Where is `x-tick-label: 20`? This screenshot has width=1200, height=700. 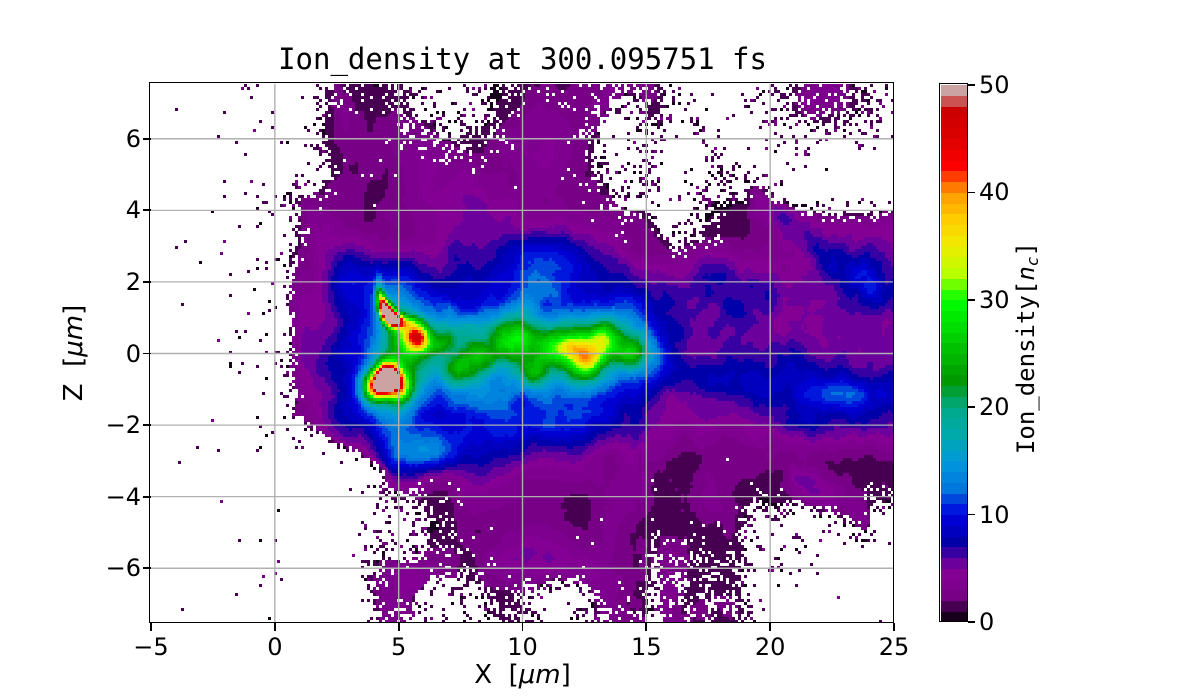
x-tick-label: 20 is located at coordinates (770, 647).